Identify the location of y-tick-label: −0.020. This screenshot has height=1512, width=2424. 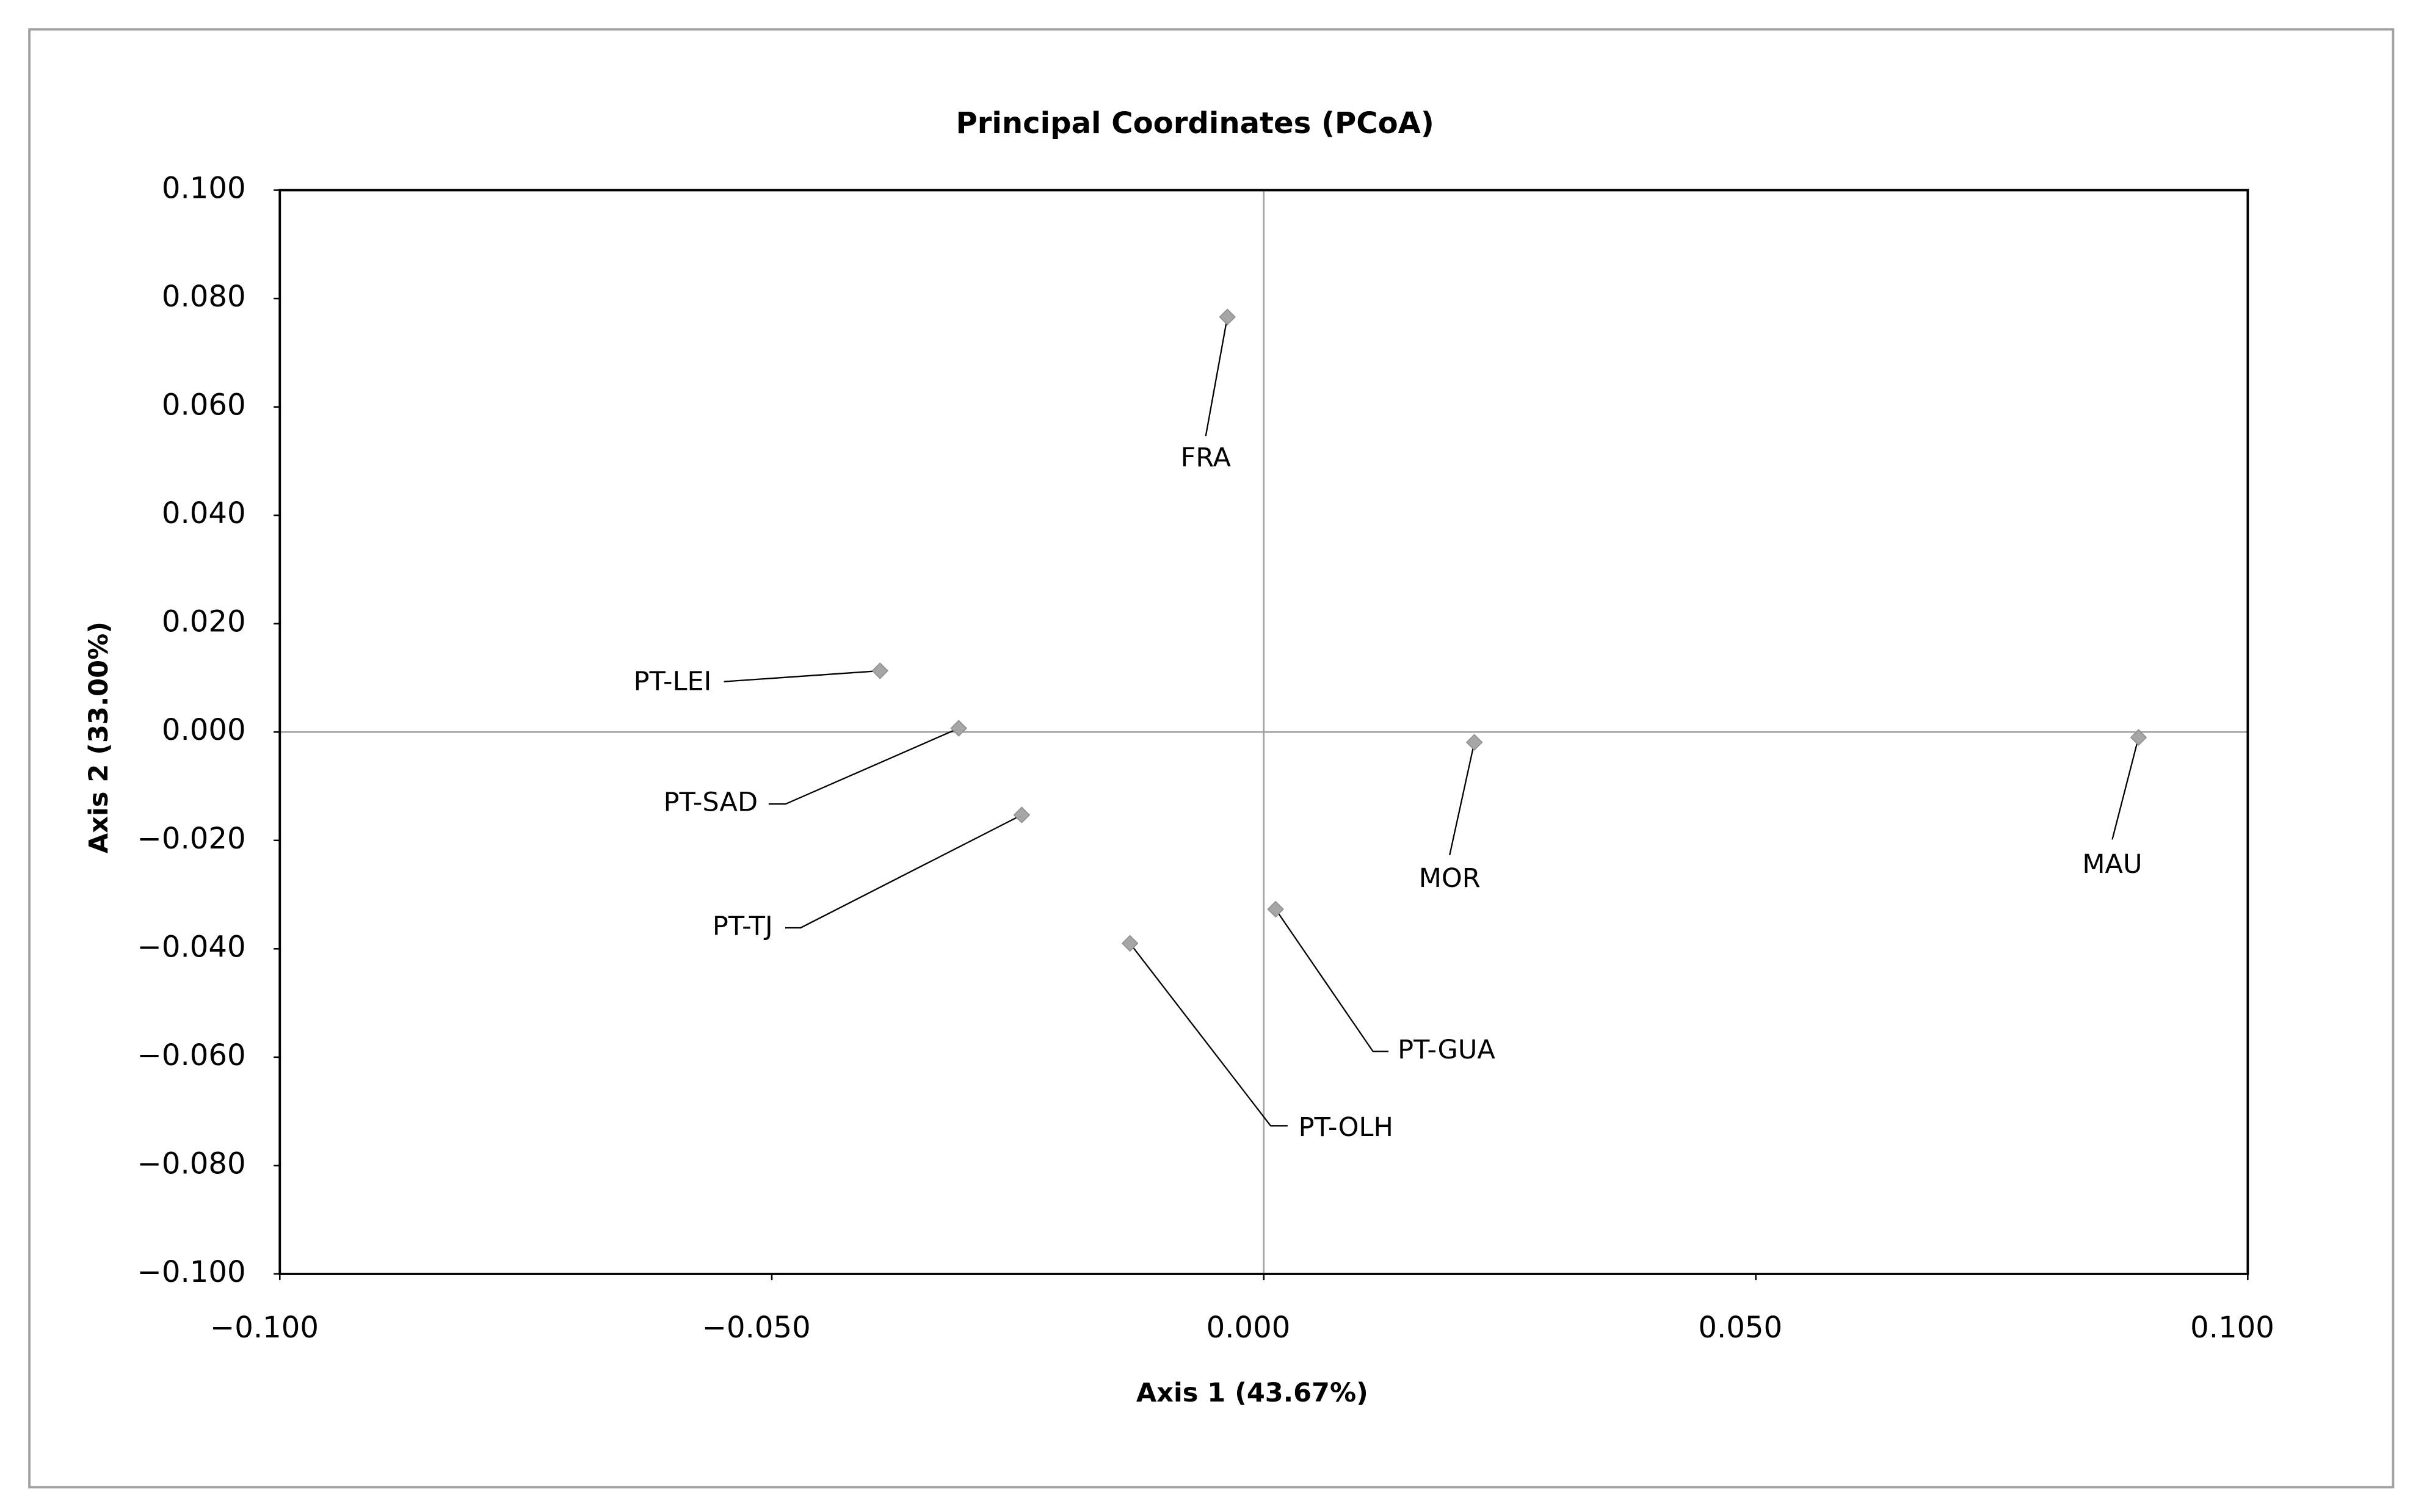
(191, 839).